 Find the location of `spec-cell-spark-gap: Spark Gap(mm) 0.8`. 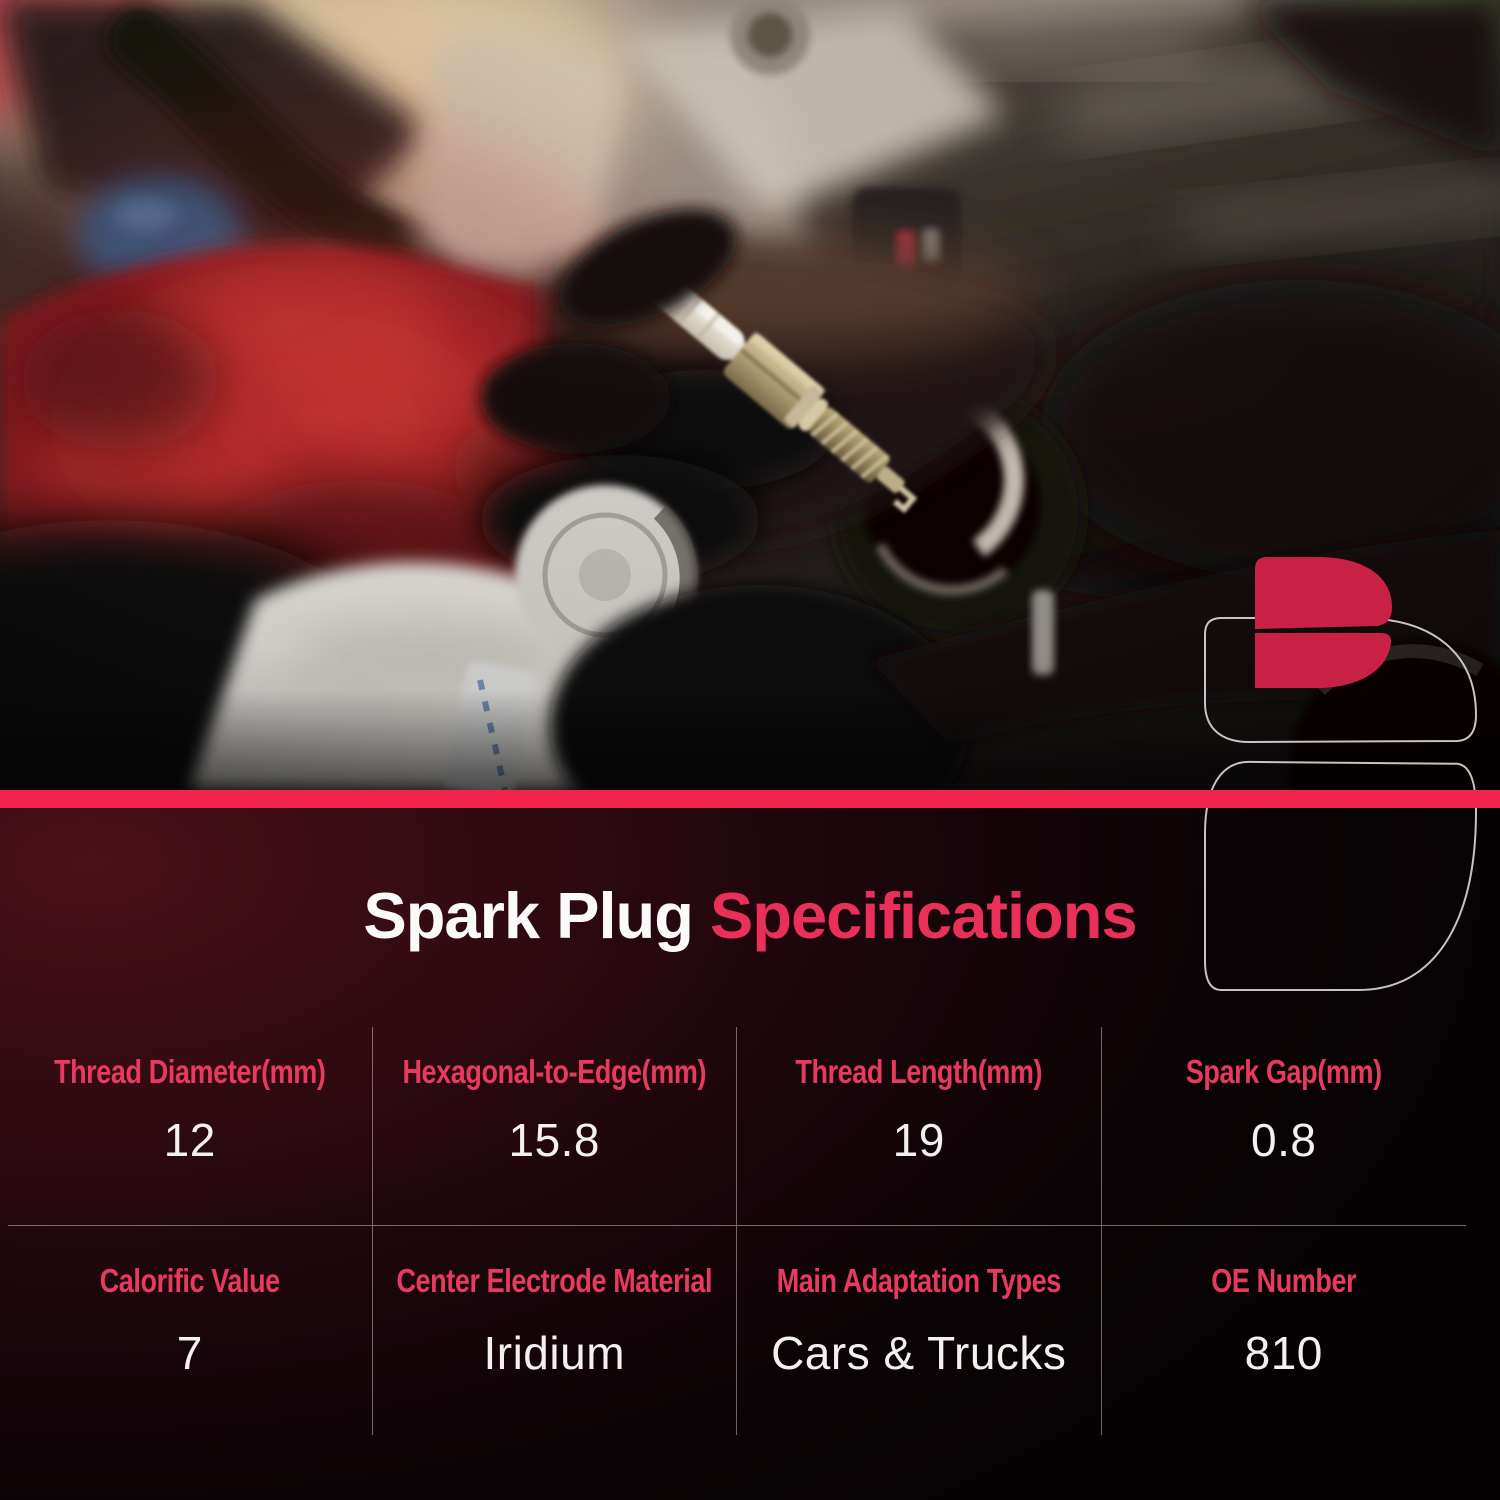

spec-cell-spark-gap: Spark Gap(mm) 0.8 is located at coordinates (1283, 1126).